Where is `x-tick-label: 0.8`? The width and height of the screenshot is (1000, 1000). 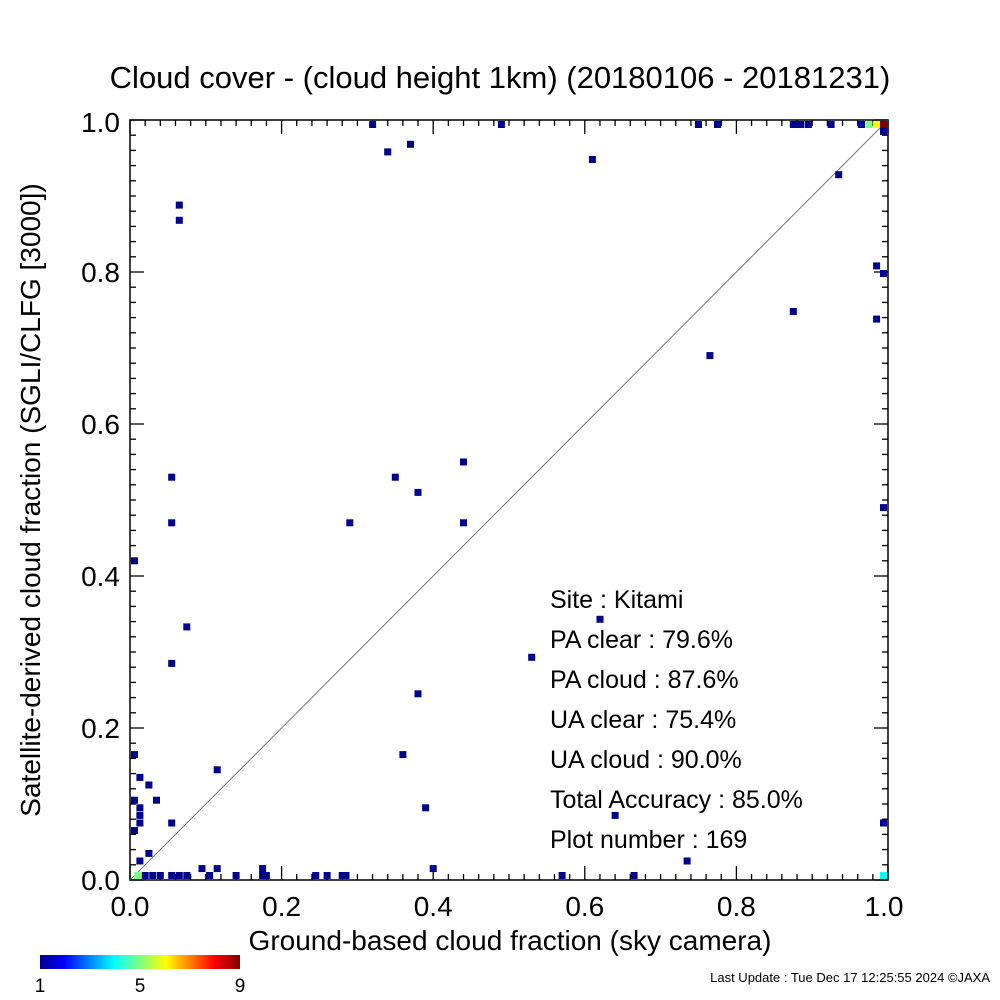 x-tick-label: 0.8 is located at coordinates (736, 906).